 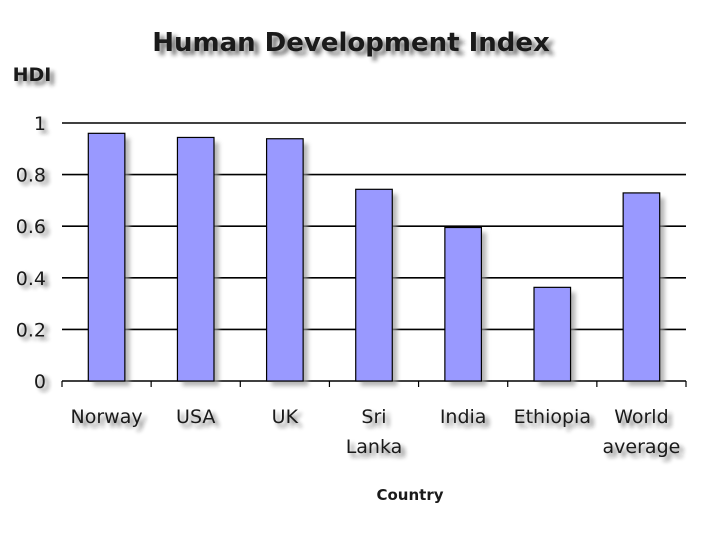 What do you see at coordinates (195, 417) in the screenshot?
I see `x-tick-label: USA` at bounding box center [195, 417].